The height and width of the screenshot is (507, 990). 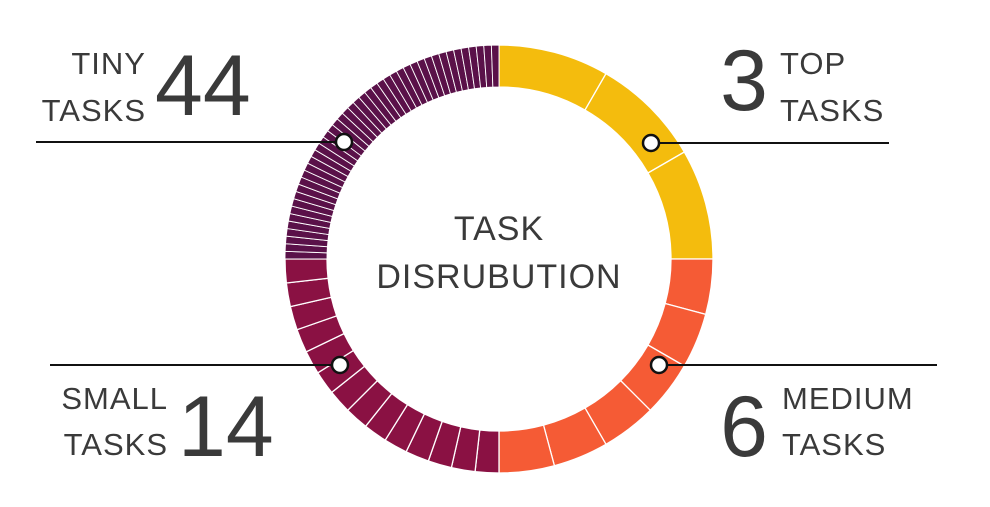 I want to click on medium-tasks-label-line-2: TASKS, so click(x=834, y=444).